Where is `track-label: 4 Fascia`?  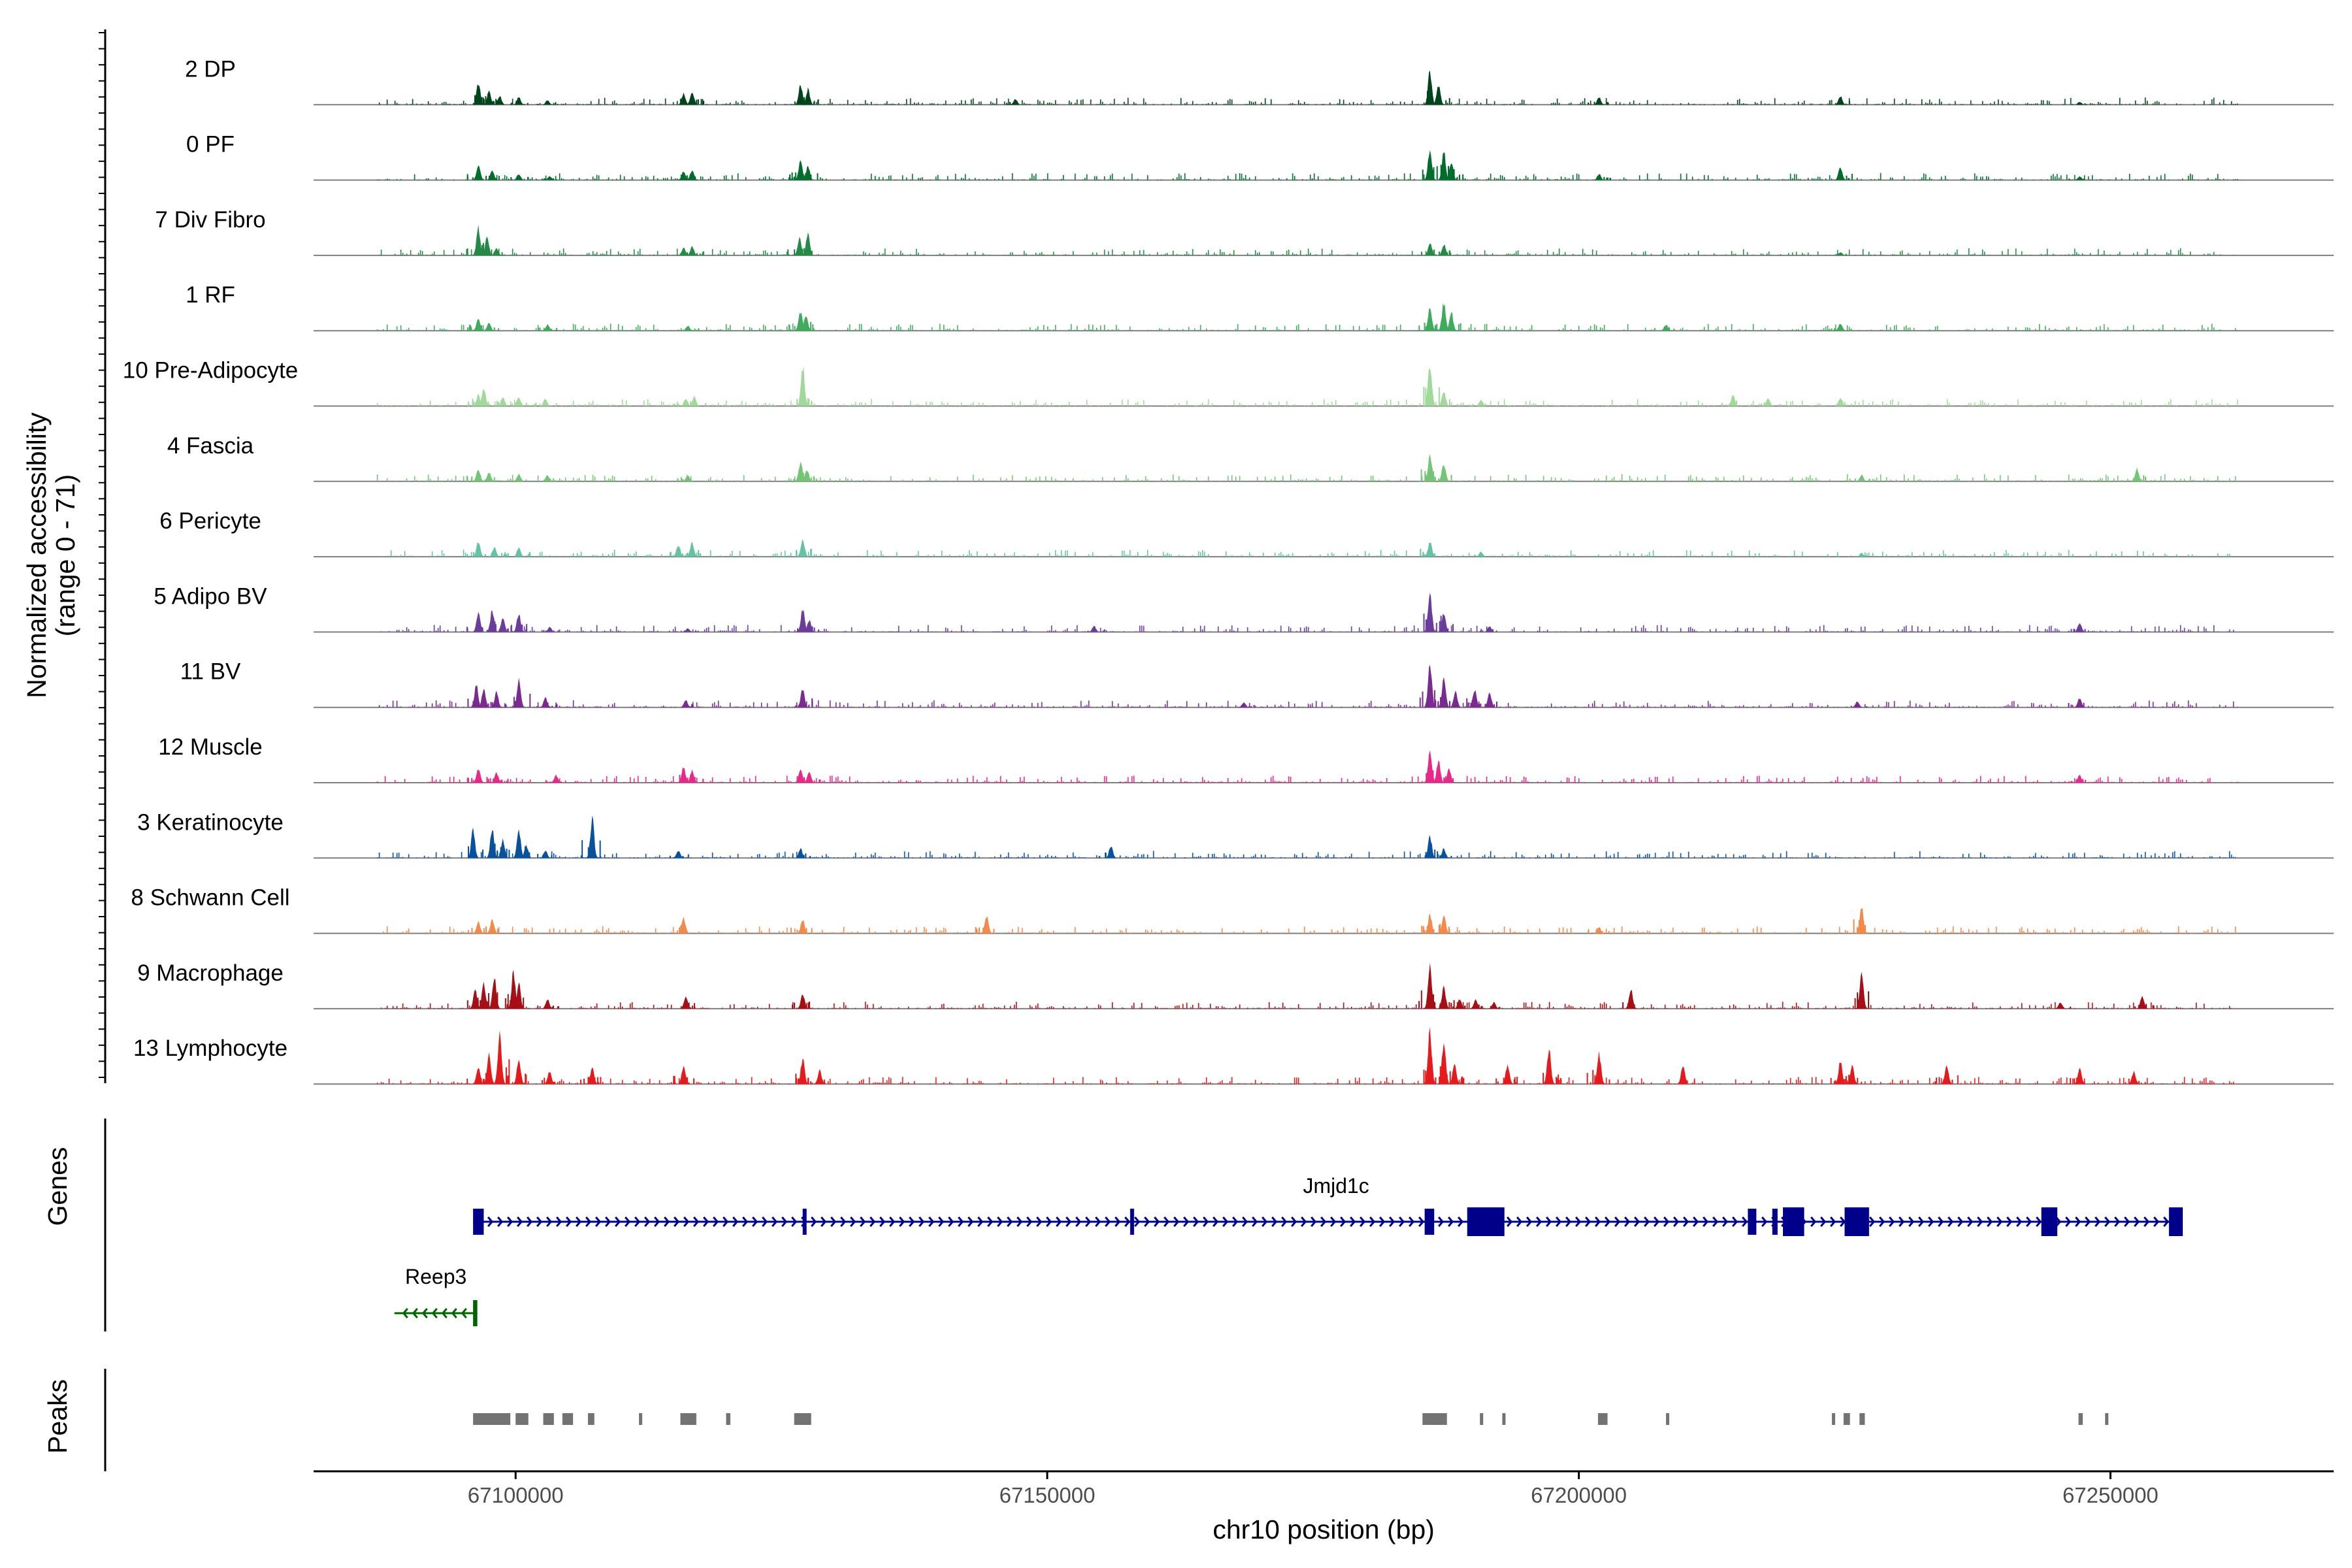 track-label: 4 Fascia is located at coordinates (210, 446).